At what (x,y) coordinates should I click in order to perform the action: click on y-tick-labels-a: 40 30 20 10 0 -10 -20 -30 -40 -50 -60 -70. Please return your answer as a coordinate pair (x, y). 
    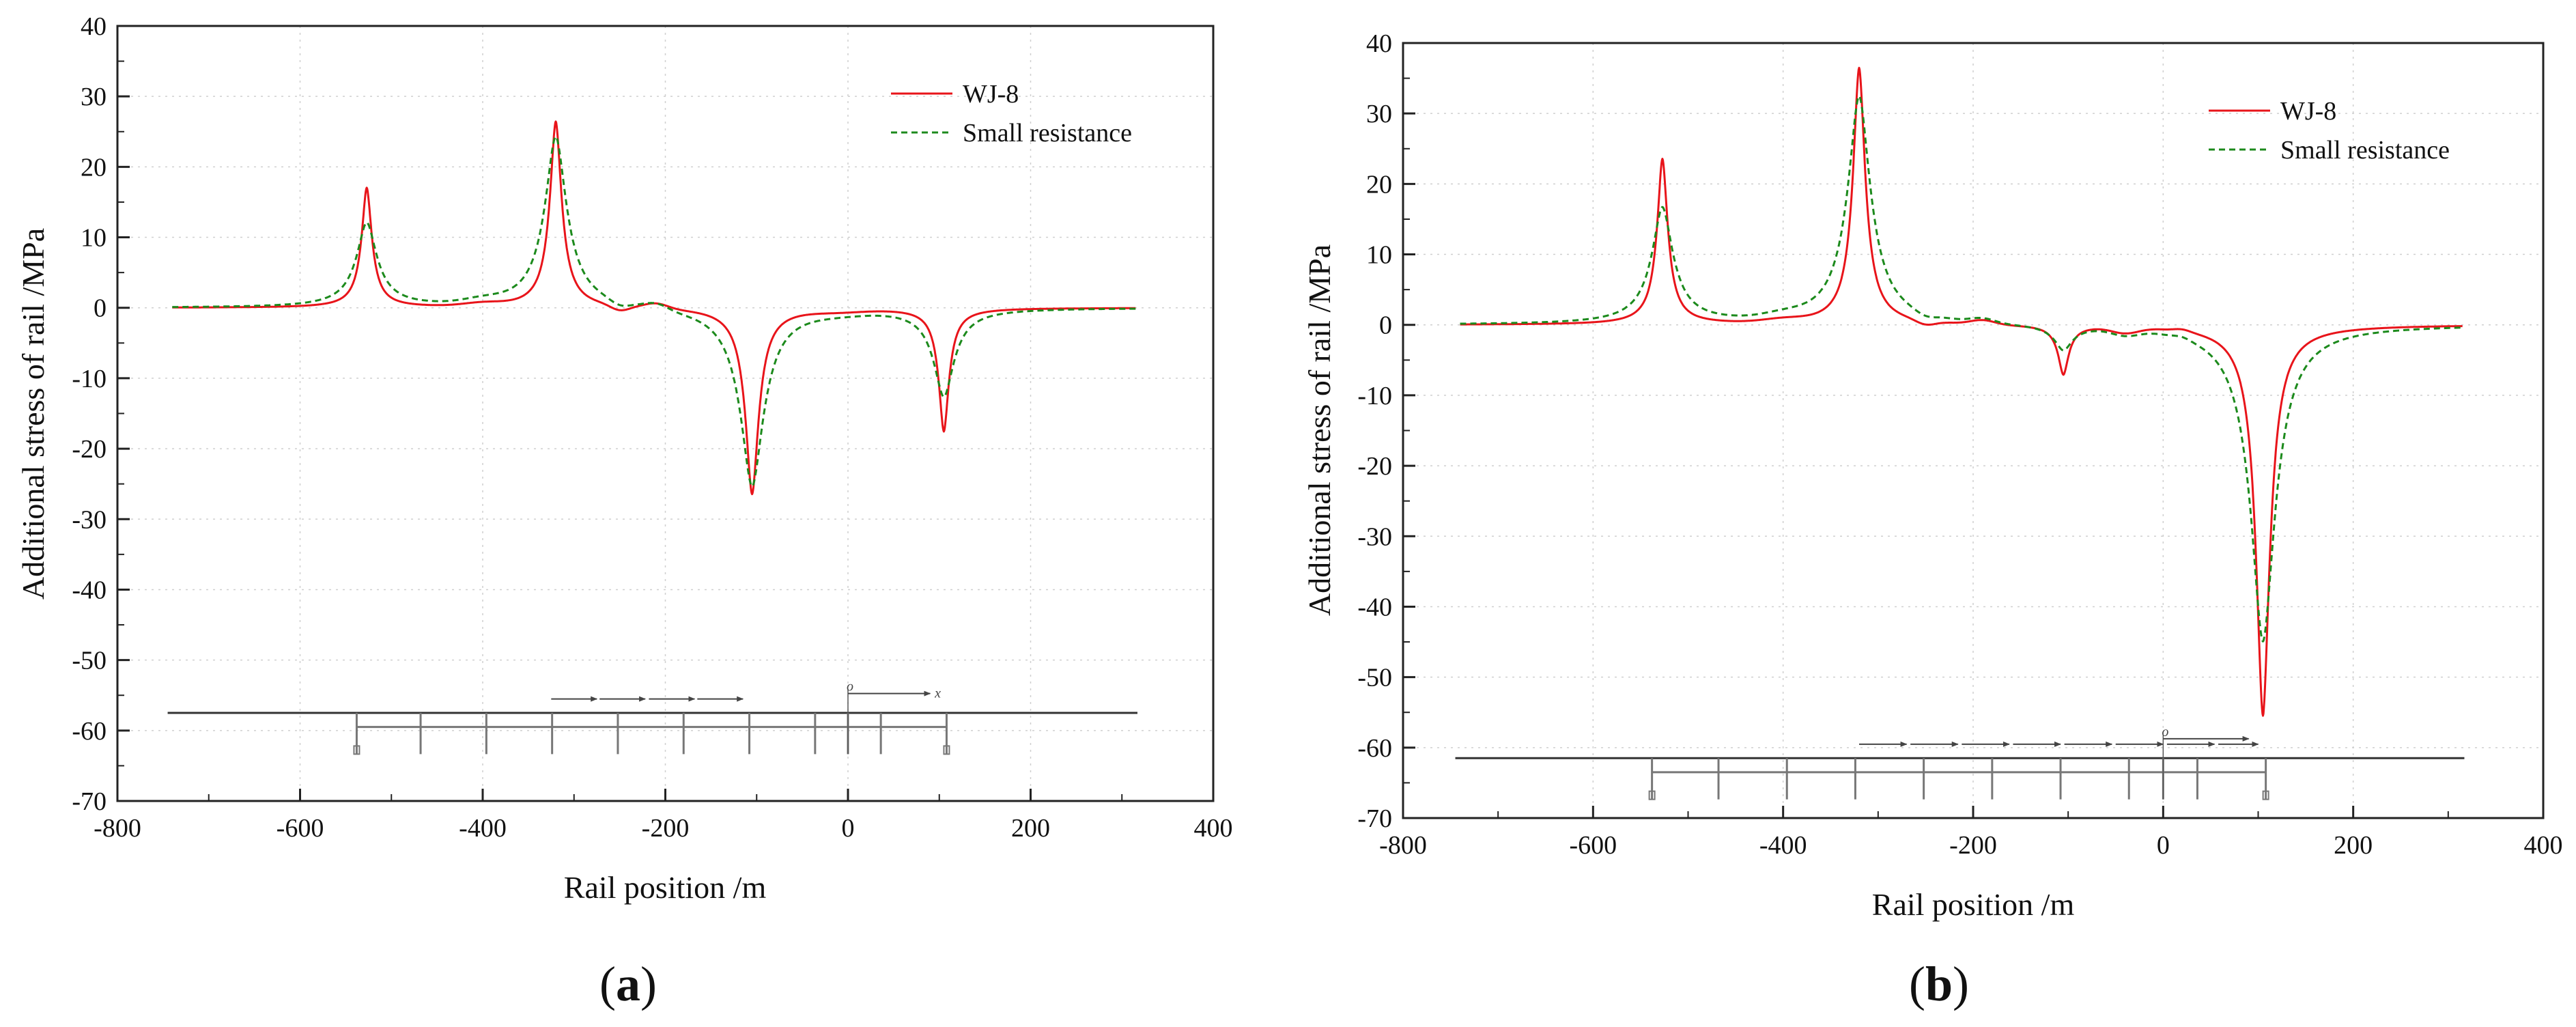
    Looking at the image, I should click on (90, 414).